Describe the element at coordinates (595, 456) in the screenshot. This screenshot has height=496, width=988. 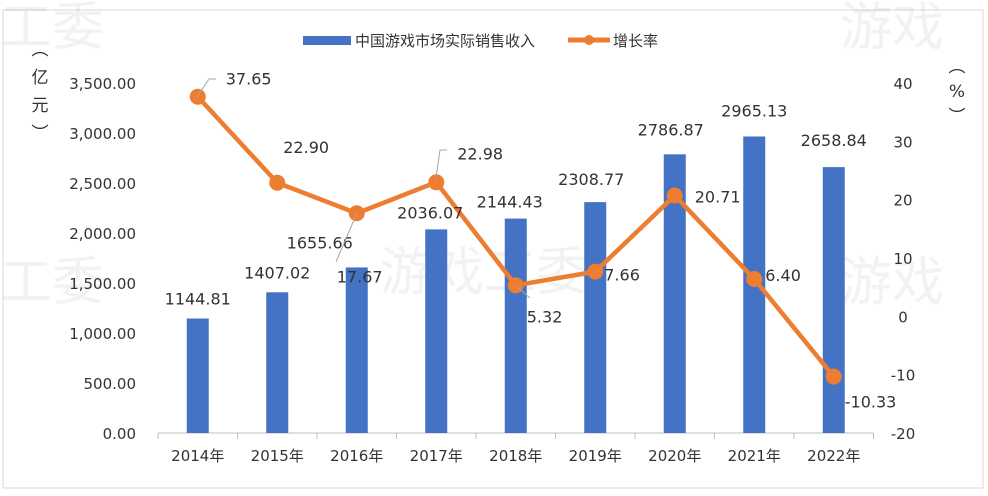
I see `x-tick-label: 2019年` at that location.